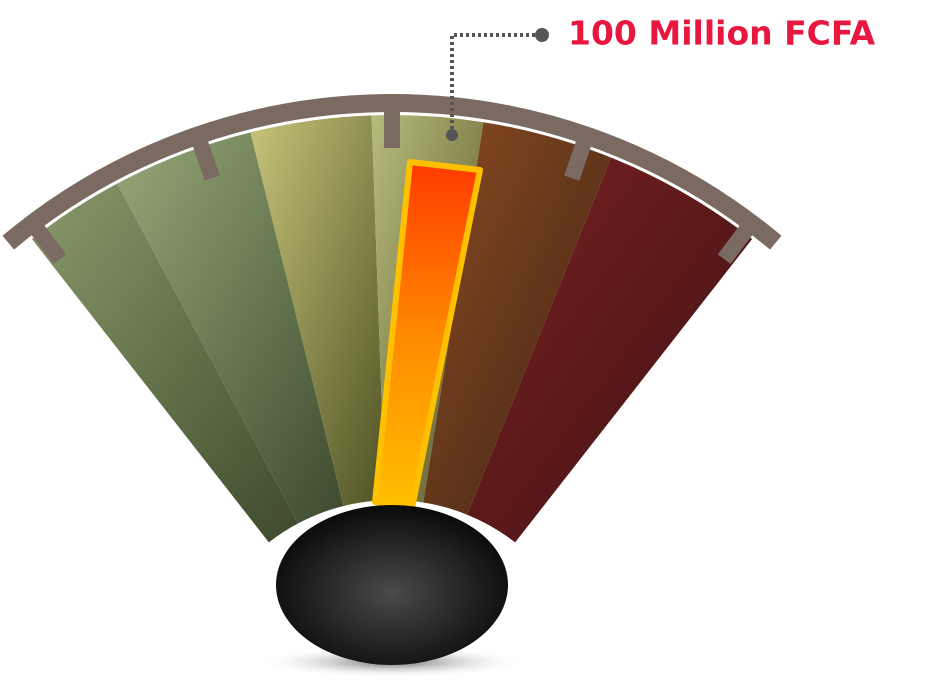 This screenshot has width=928, height=680. What do you see at coordinates (392, 585) in the screenshot?
I see `gauge-knob` at bounding box center [392, 585].